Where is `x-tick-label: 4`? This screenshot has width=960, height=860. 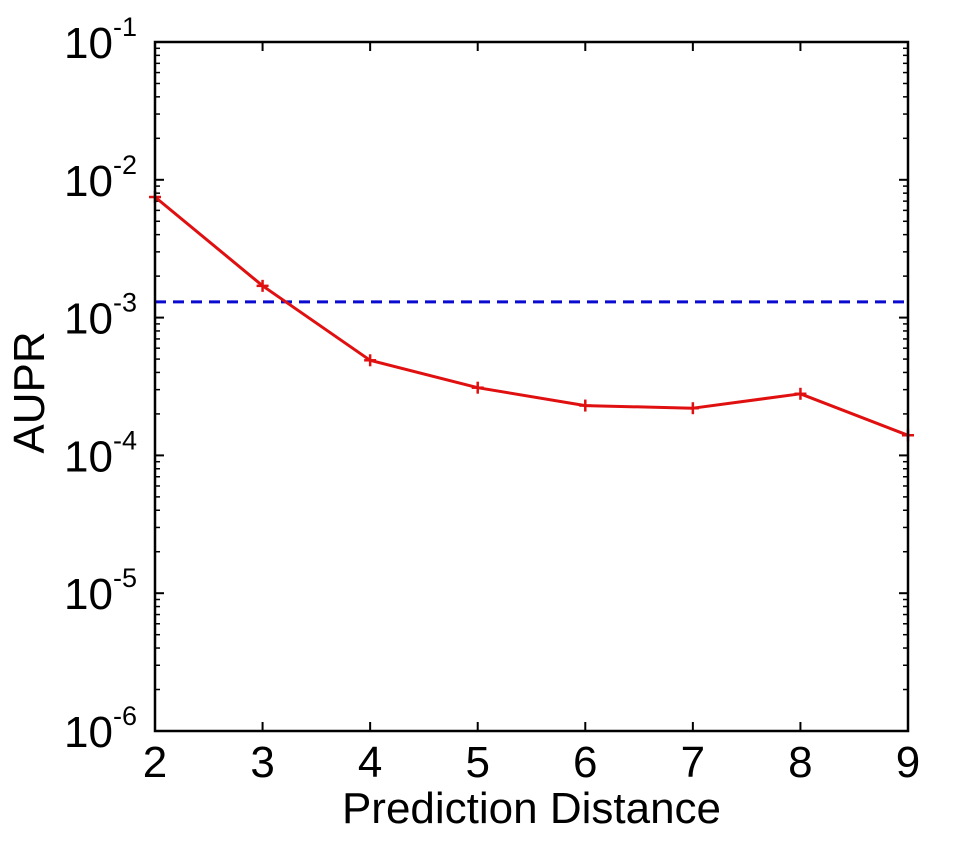 x-tick-label: 4 is located at coordinates (370, 762).